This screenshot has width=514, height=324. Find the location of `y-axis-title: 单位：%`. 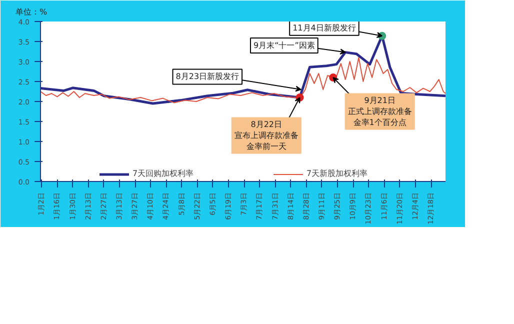

y-axis-title: 单位：% is located at coordinates (32, 12).